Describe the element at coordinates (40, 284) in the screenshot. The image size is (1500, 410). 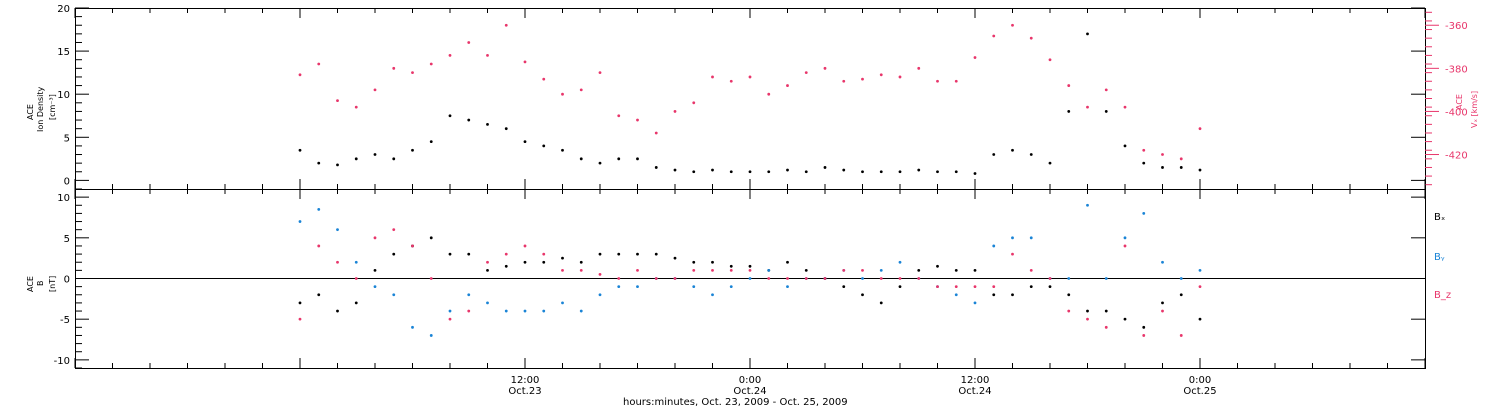
I see `bottom-ylabel-line2: B` at that location.